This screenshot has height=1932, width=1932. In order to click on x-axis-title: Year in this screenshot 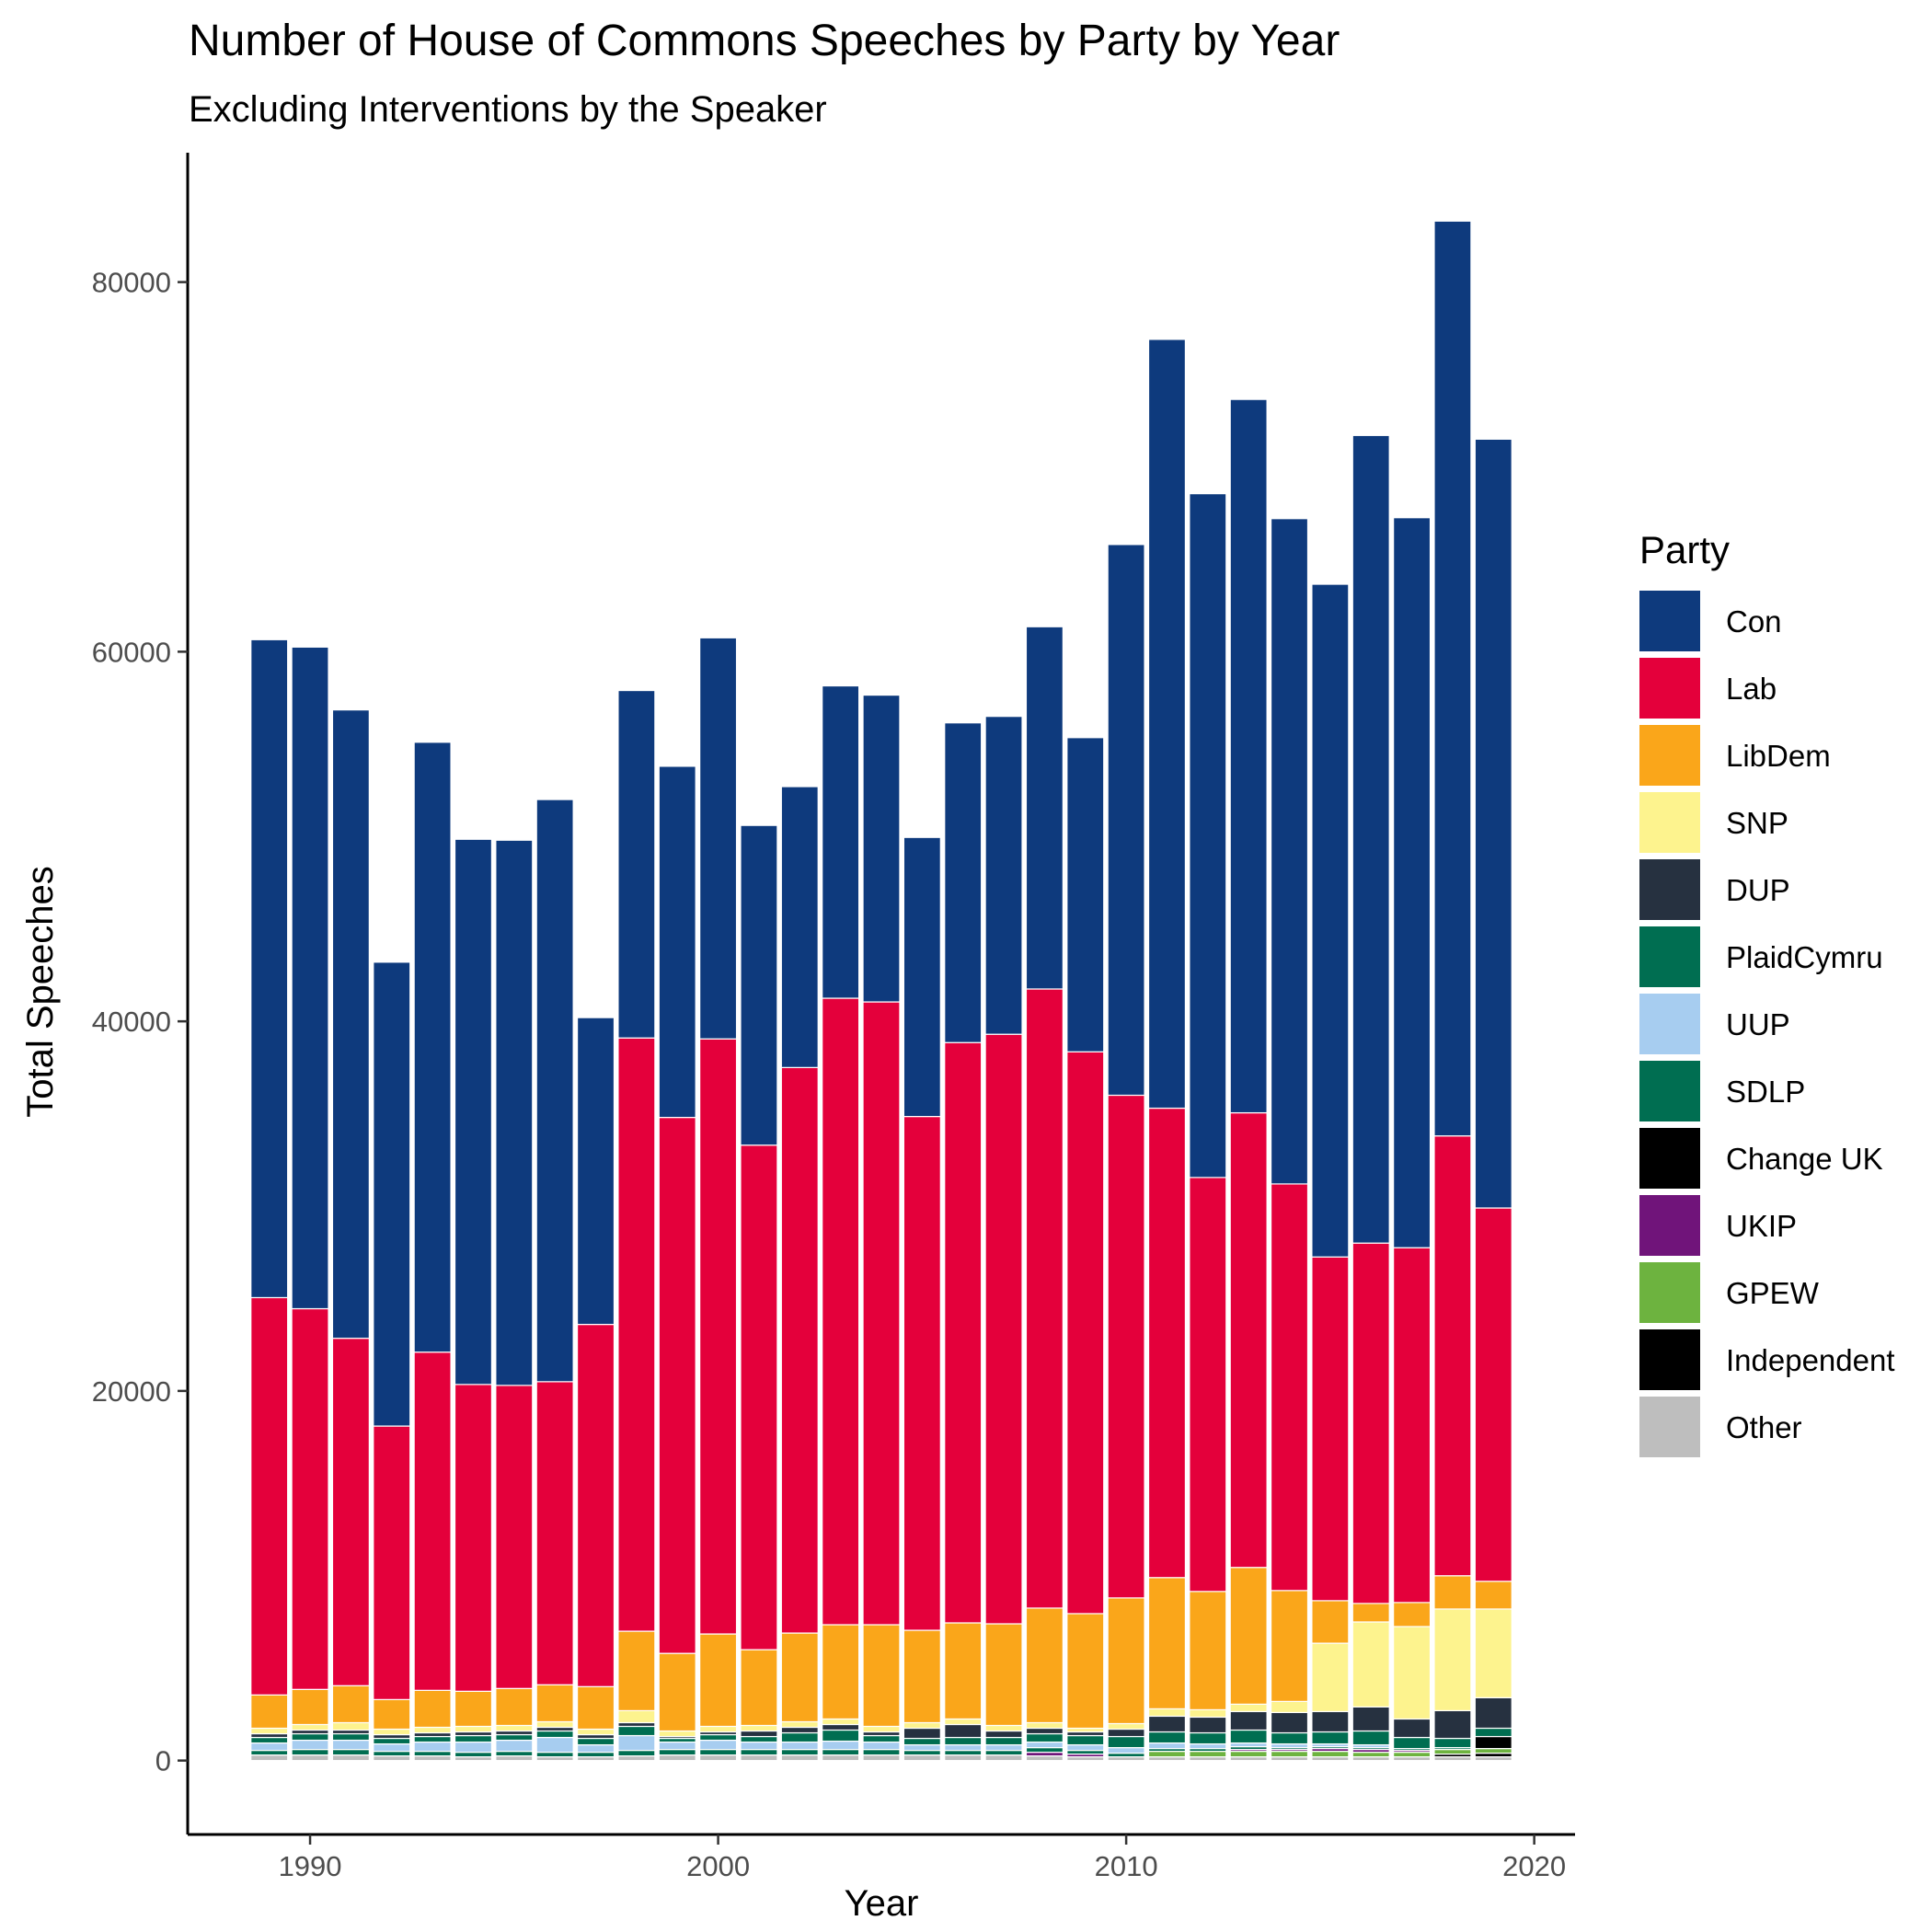, I will do `click(882, 1903)`.